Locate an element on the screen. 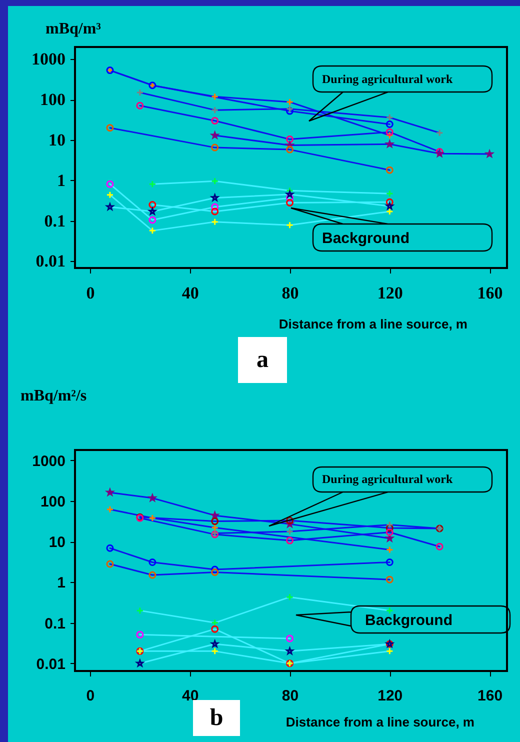 The image size is (520, 742). text: a is located at coordinates (262, 360).